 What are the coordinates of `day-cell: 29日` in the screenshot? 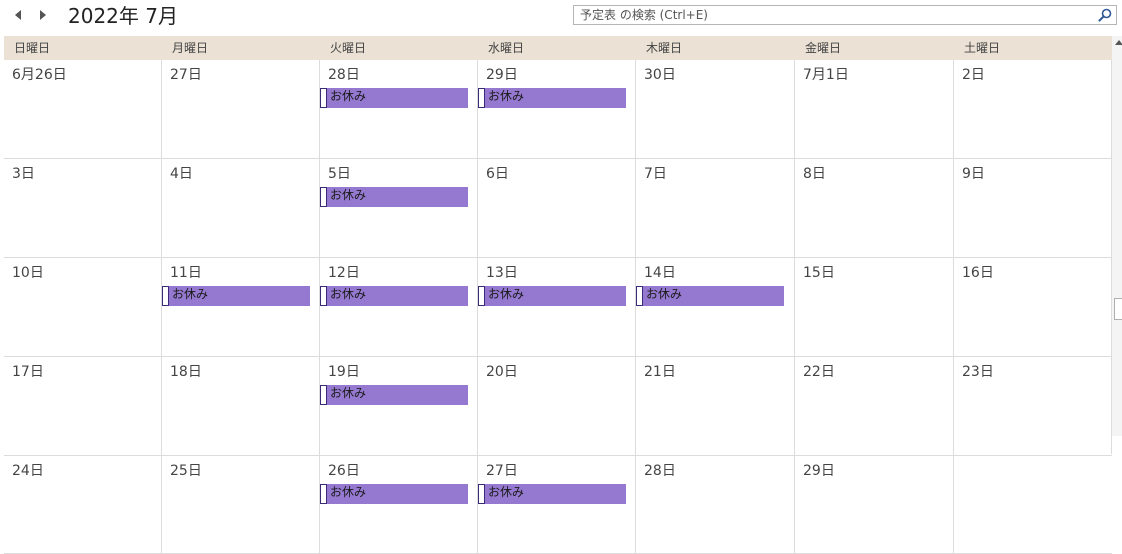 It's located at (874, 505).